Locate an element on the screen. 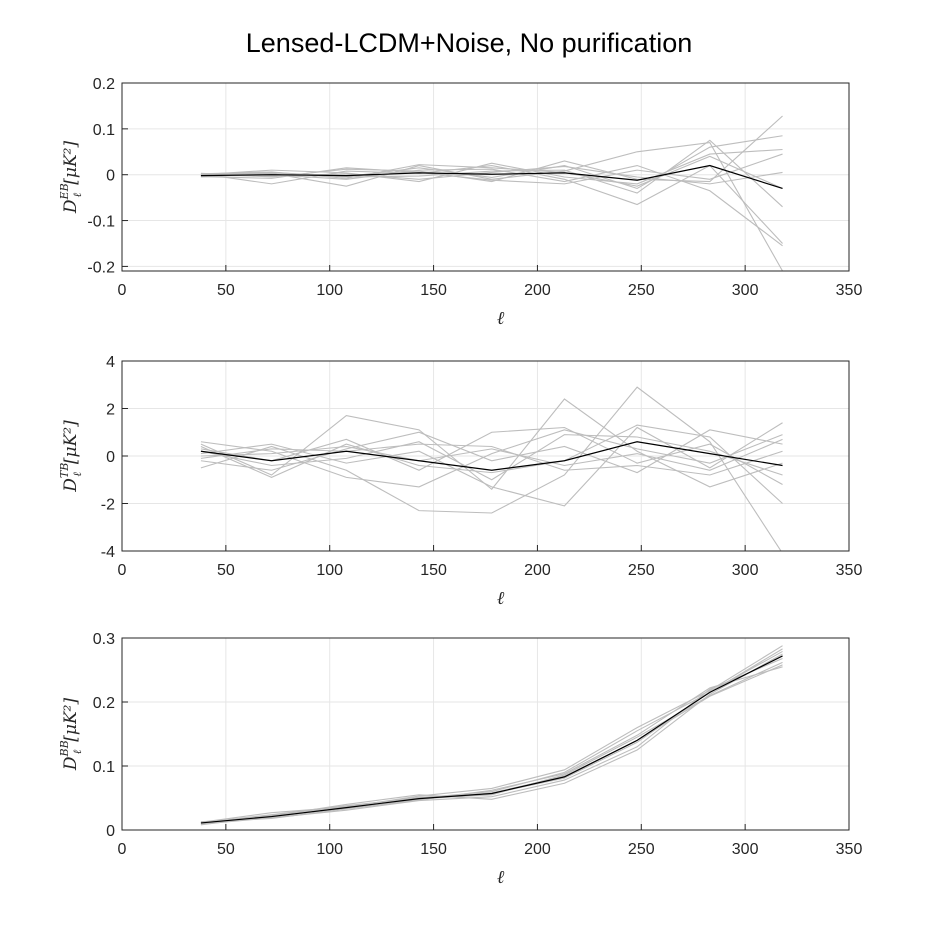 The height and width of the screenshot is (938, 938). tb-ytick-label: -2 is located at coordinates (108, 505).